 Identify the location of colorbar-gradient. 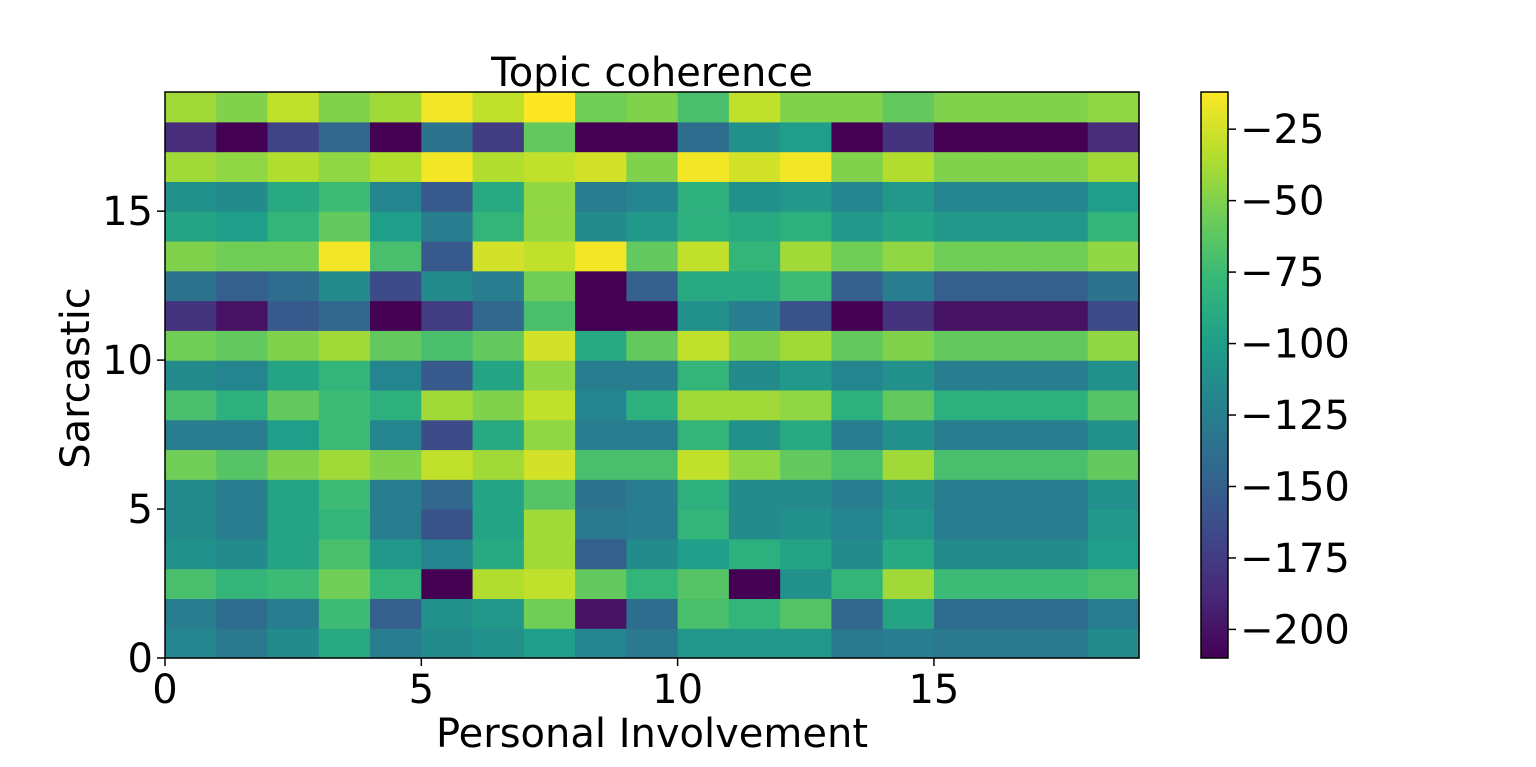
(1214, 375).